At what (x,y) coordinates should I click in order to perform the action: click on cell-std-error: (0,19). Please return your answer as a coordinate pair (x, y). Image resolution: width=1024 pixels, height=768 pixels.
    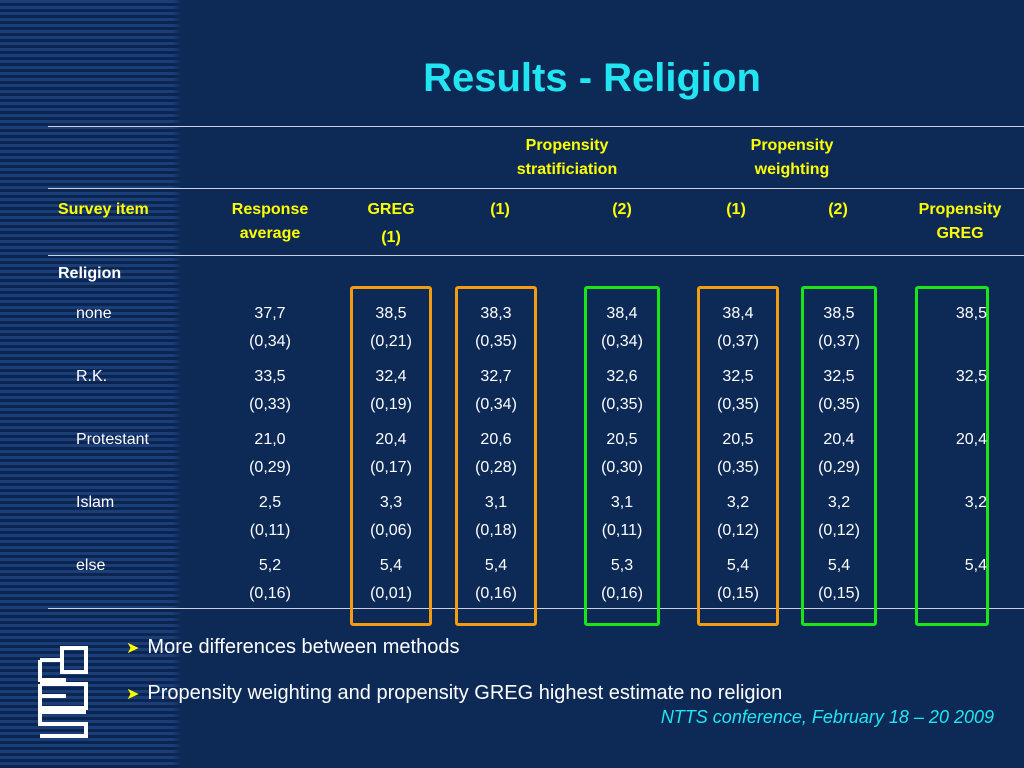
    Looking at the image, I should click on (391, 404).